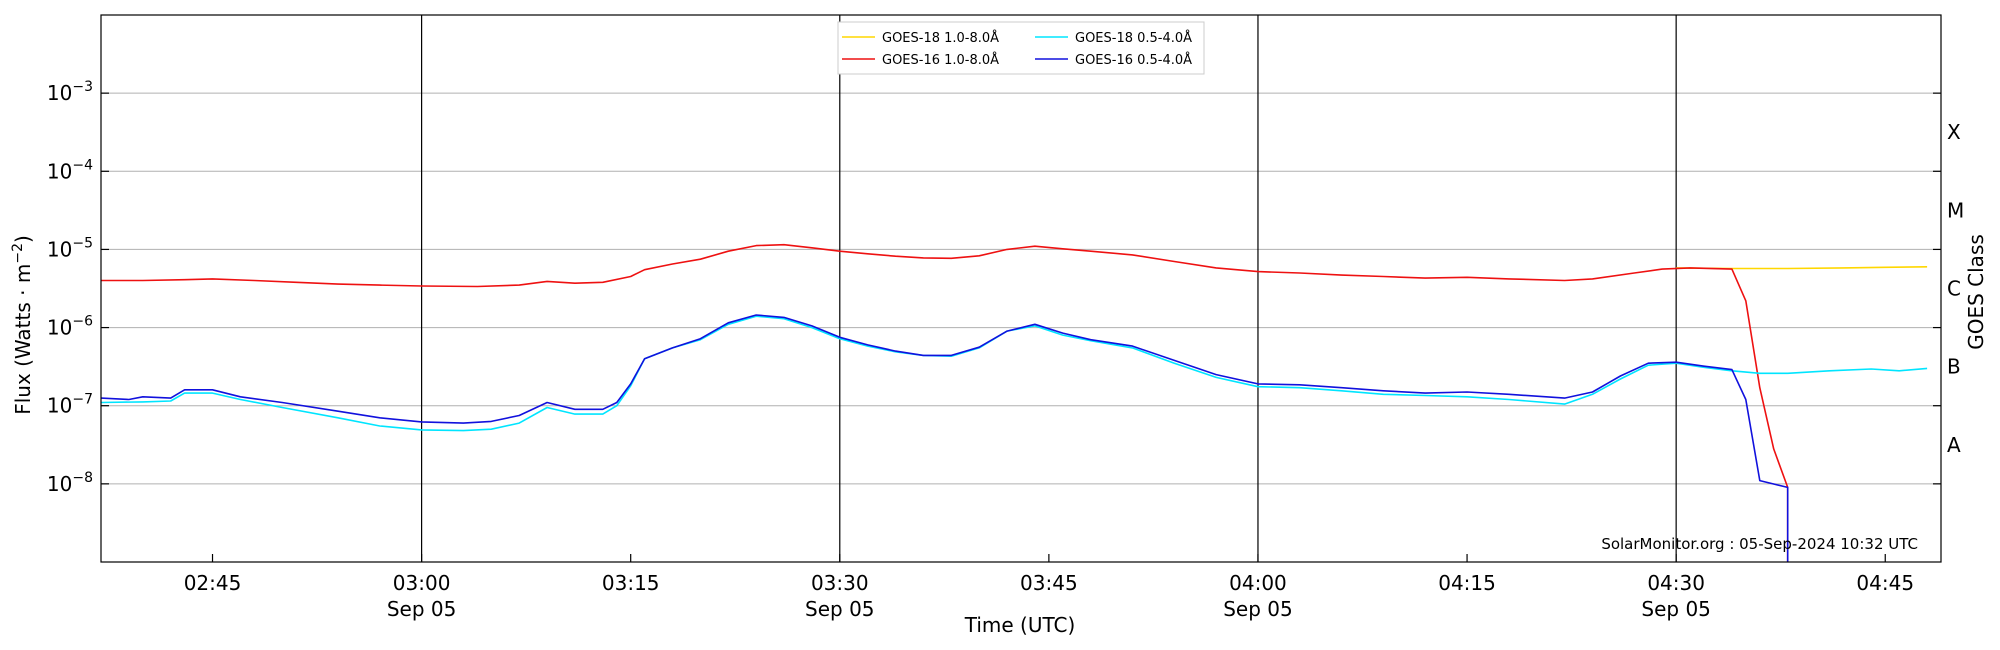 This screenshot has height=650, width=2000. What do you see at coordinates (70, 405) in the screenshot?
I see `y-tick-label: 10⁻⁷` at bounding box center [70, 405].